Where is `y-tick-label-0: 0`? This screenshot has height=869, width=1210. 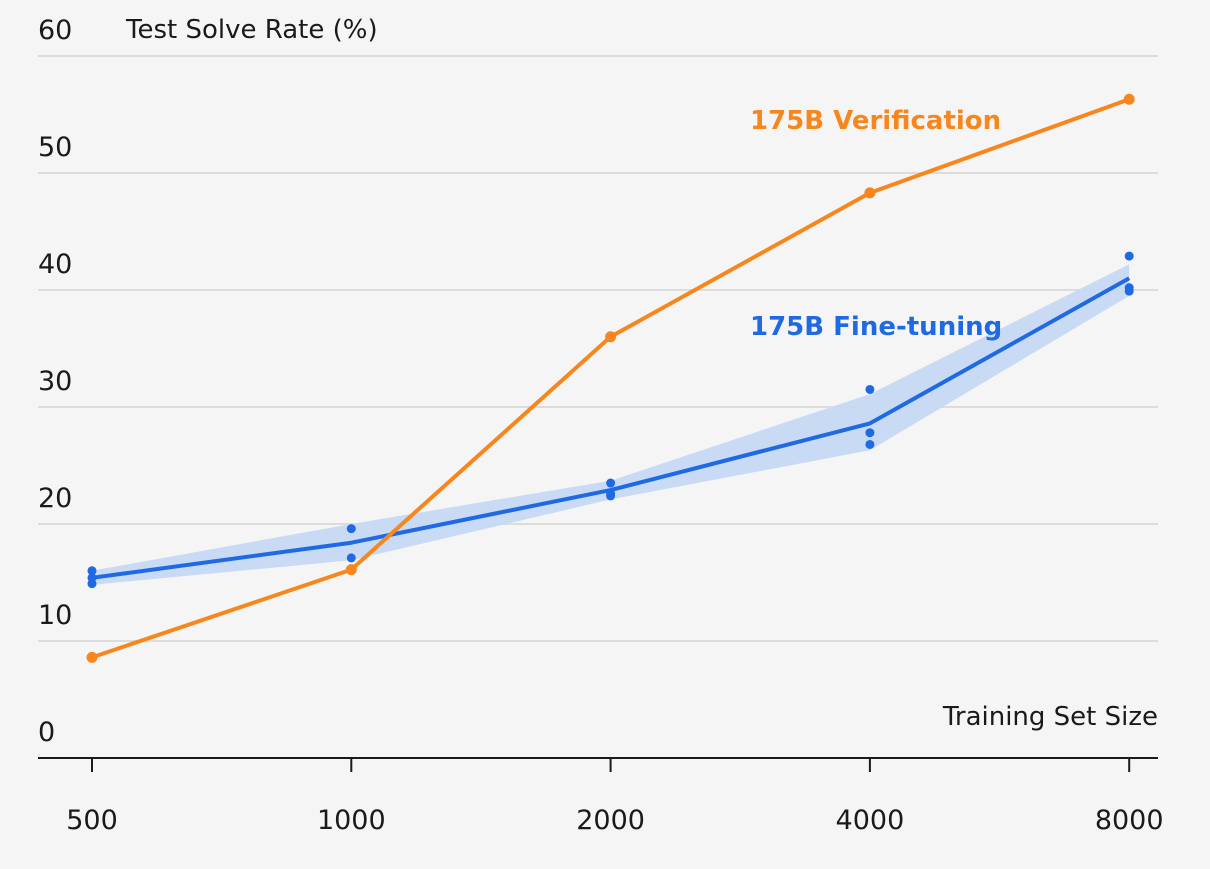
y-tick-label-0: 0 is located at coordinates (46, 732).